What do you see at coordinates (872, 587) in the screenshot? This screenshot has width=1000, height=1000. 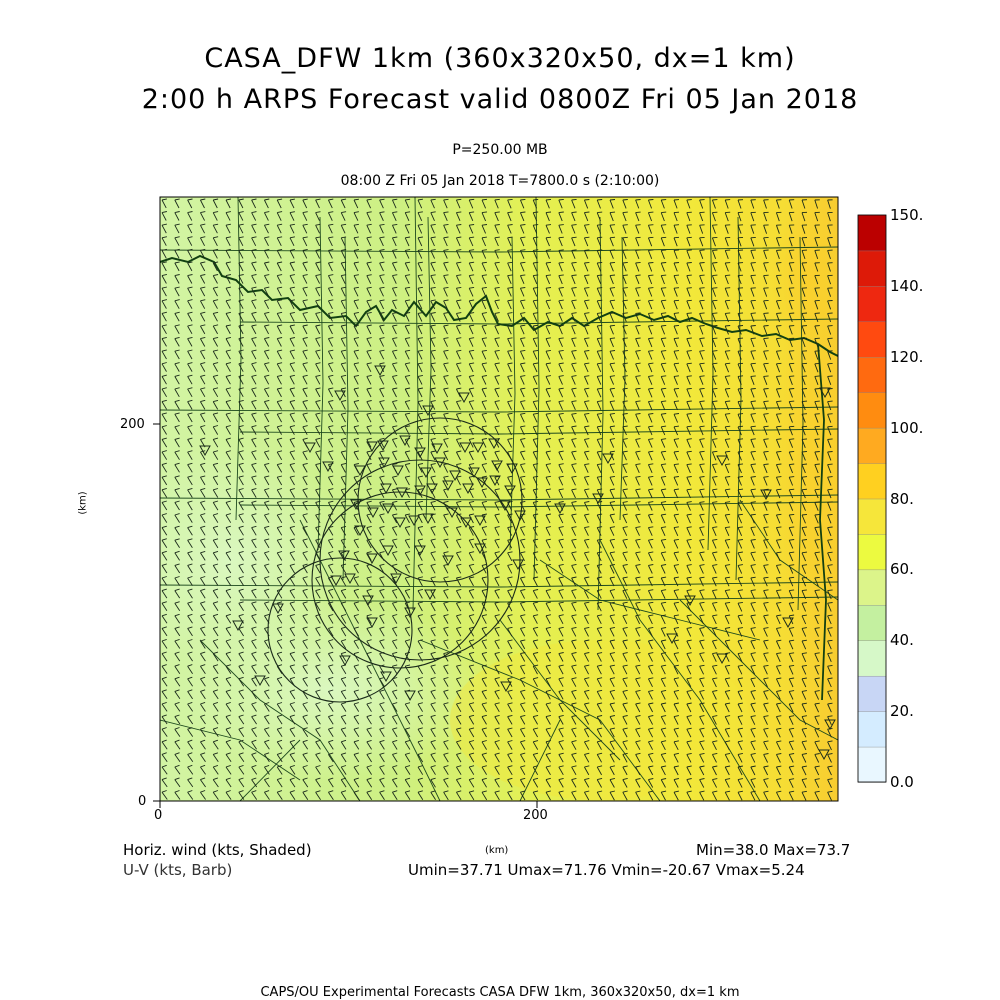 I see `colorbar-segment` at bounding box center [872, 587].